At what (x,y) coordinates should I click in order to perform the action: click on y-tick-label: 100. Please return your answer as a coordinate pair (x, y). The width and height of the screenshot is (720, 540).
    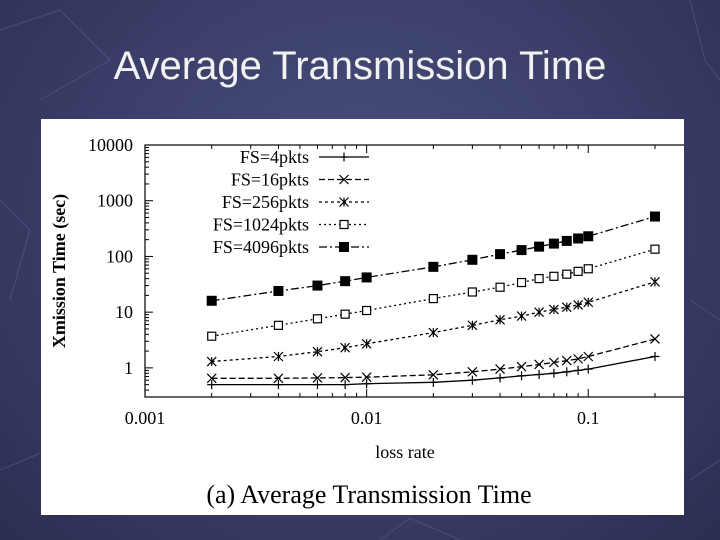
    Looking at the image, I should click on (119, 256).